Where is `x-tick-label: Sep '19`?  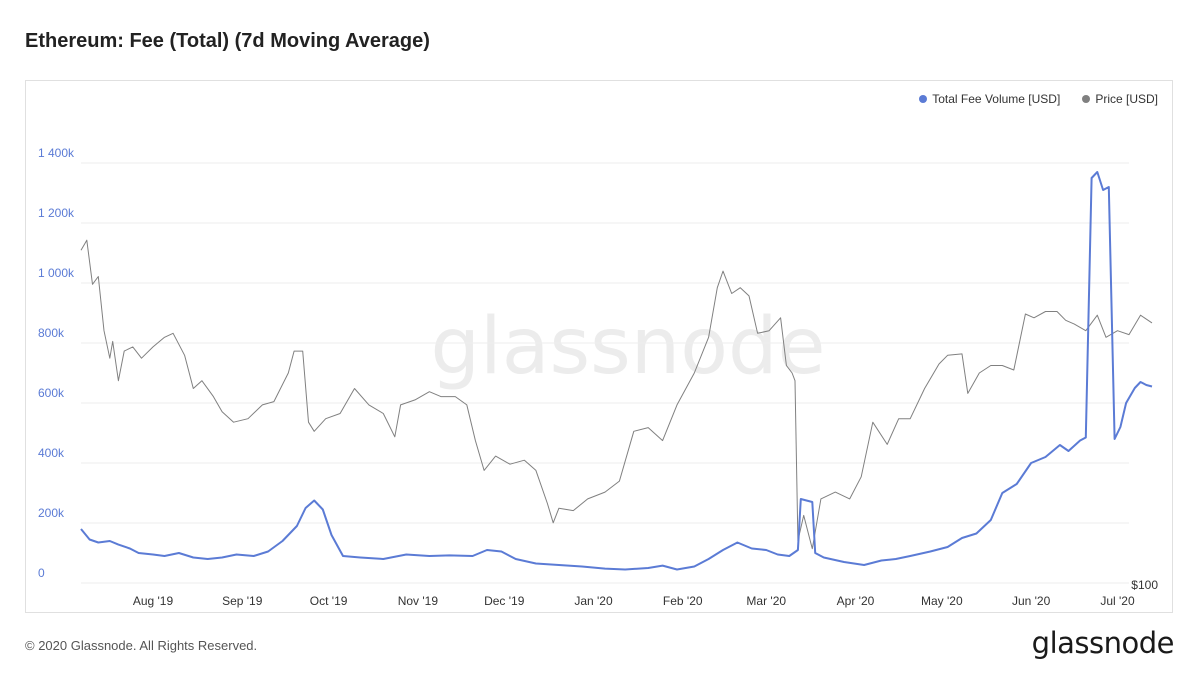 x-tick-label: Sep '19 is located at coordinates (242, 601).